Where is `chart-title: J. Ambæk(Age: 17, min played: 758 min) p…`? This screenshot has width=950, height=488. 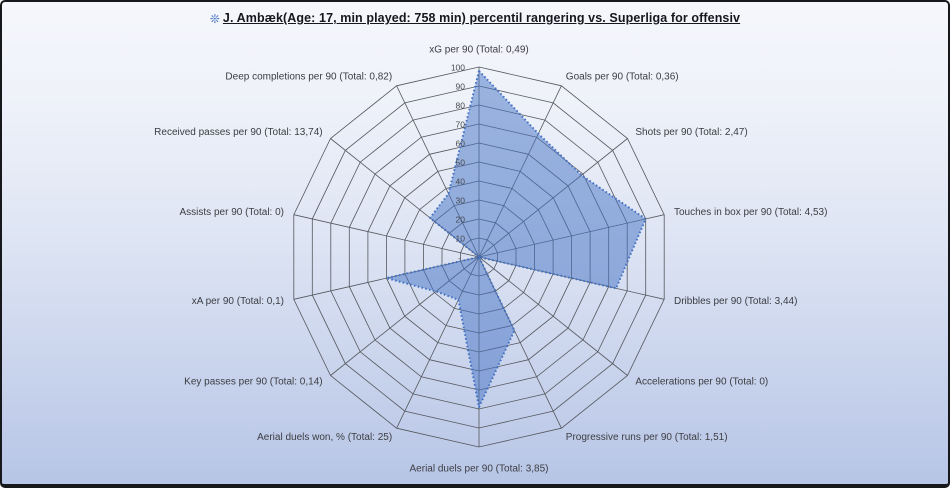
chart-title: J. Ambæk(Age: 17, min played: 758 min) p… is located at coordinates (481, 18).